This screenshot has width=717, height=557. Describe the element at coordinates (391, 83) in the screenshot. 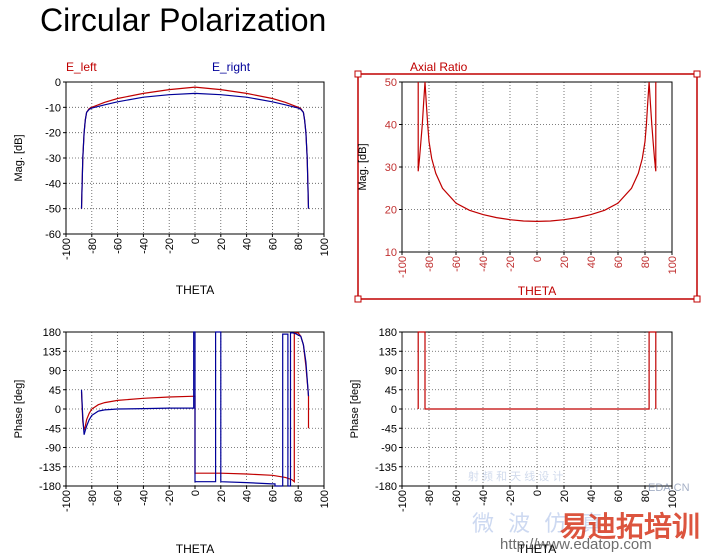

I see `y-tick-label: 50` at that location.